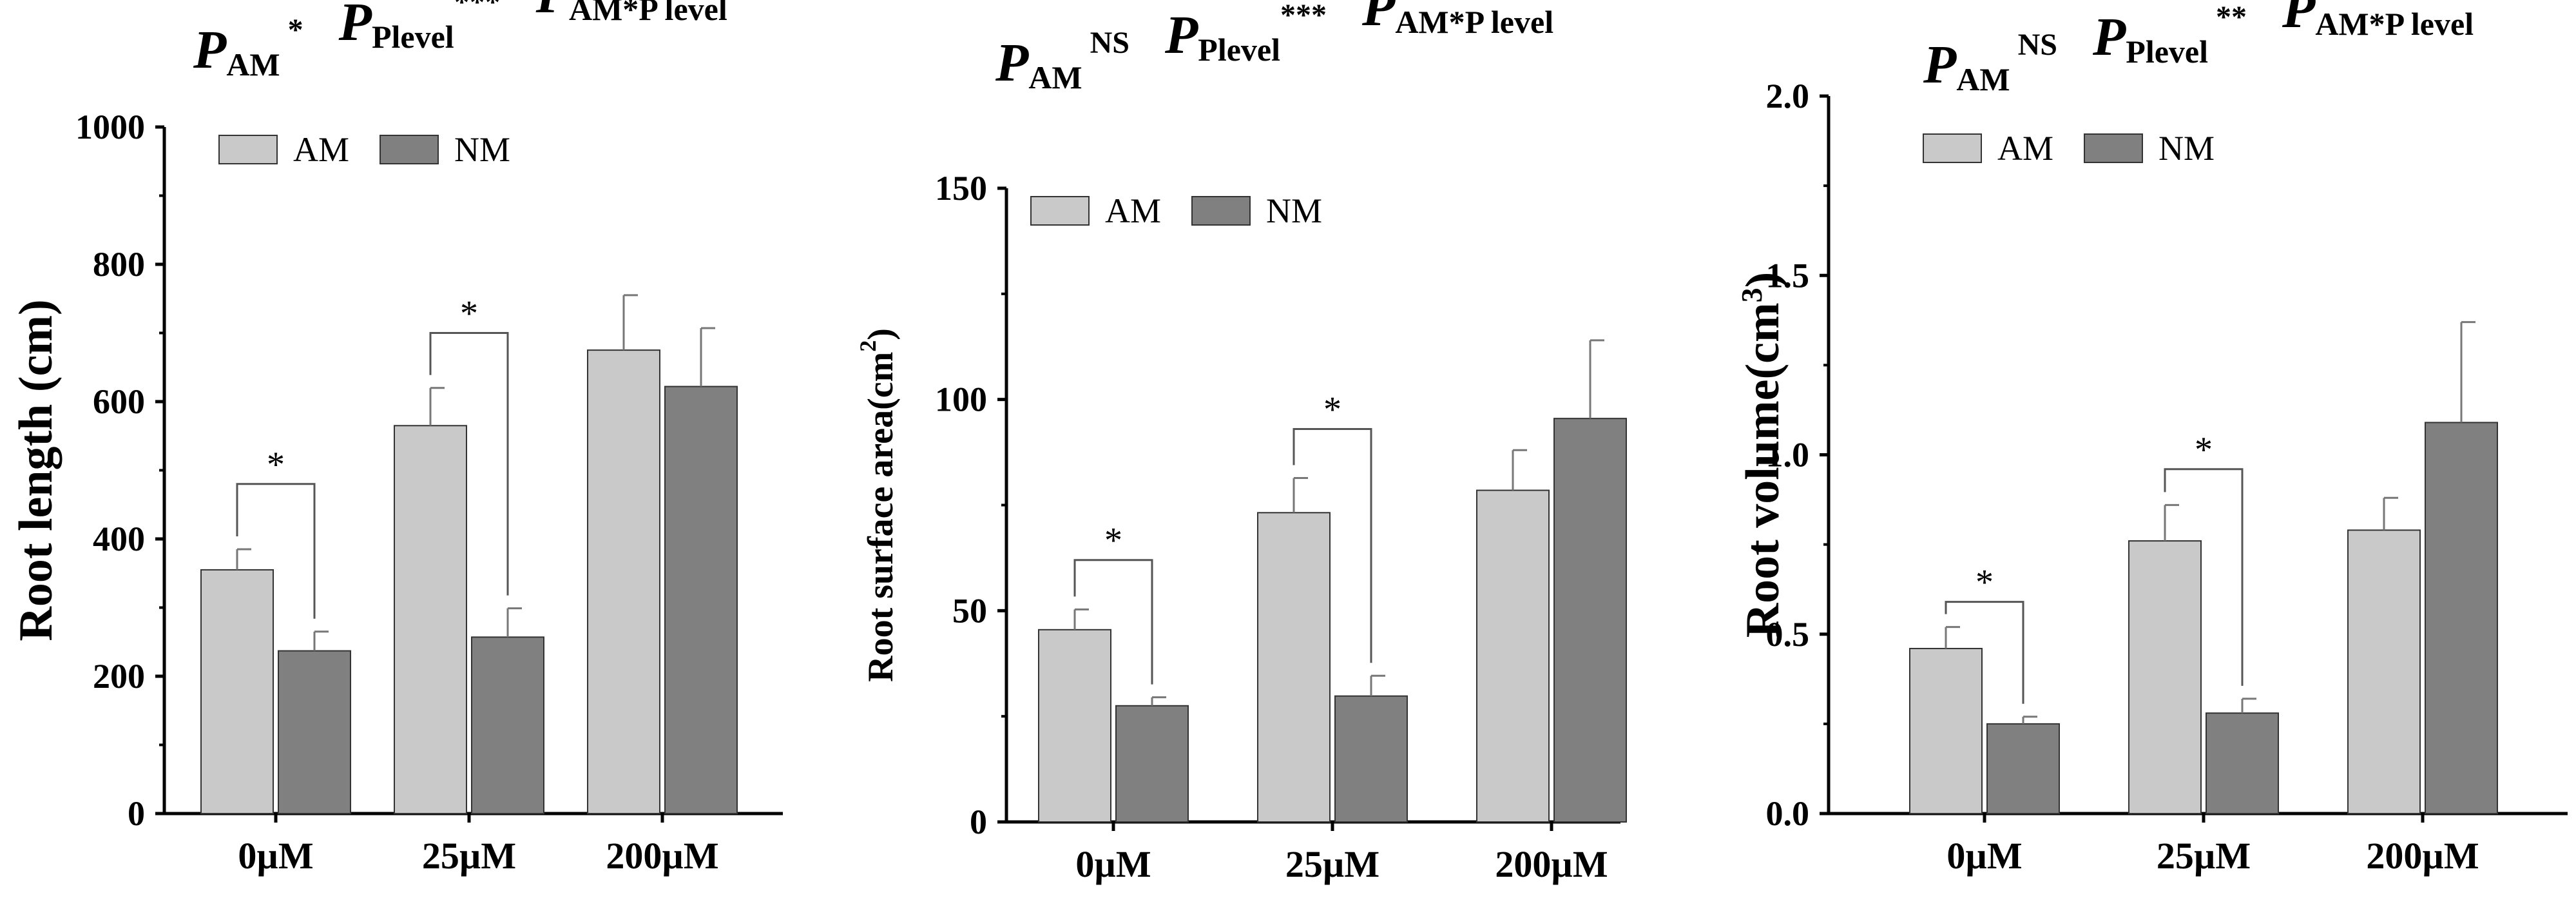 This screenshot has height=898, width=2576. Describe the element at coordinates (1752, 295) in the screenshot. I see `y-axis-label-superscript: 3` at that location.